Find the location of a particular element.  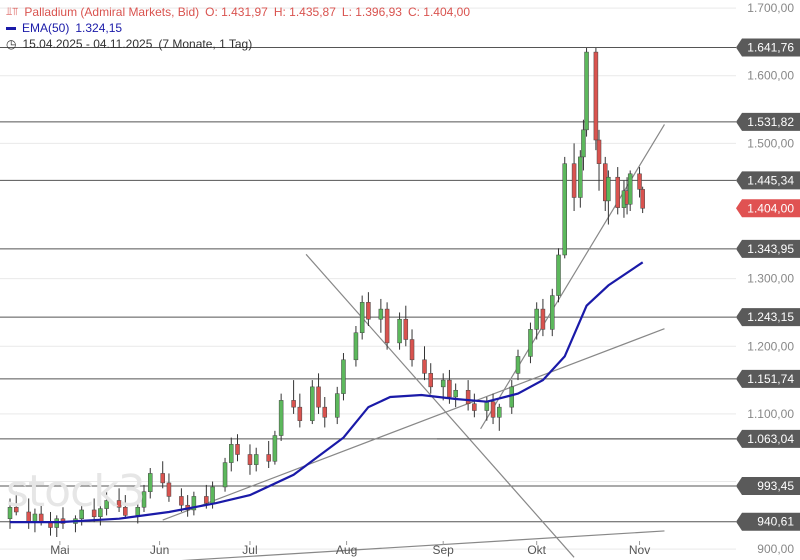

y-tick-label: 1.700,00 is located at coordinates (770, 8).